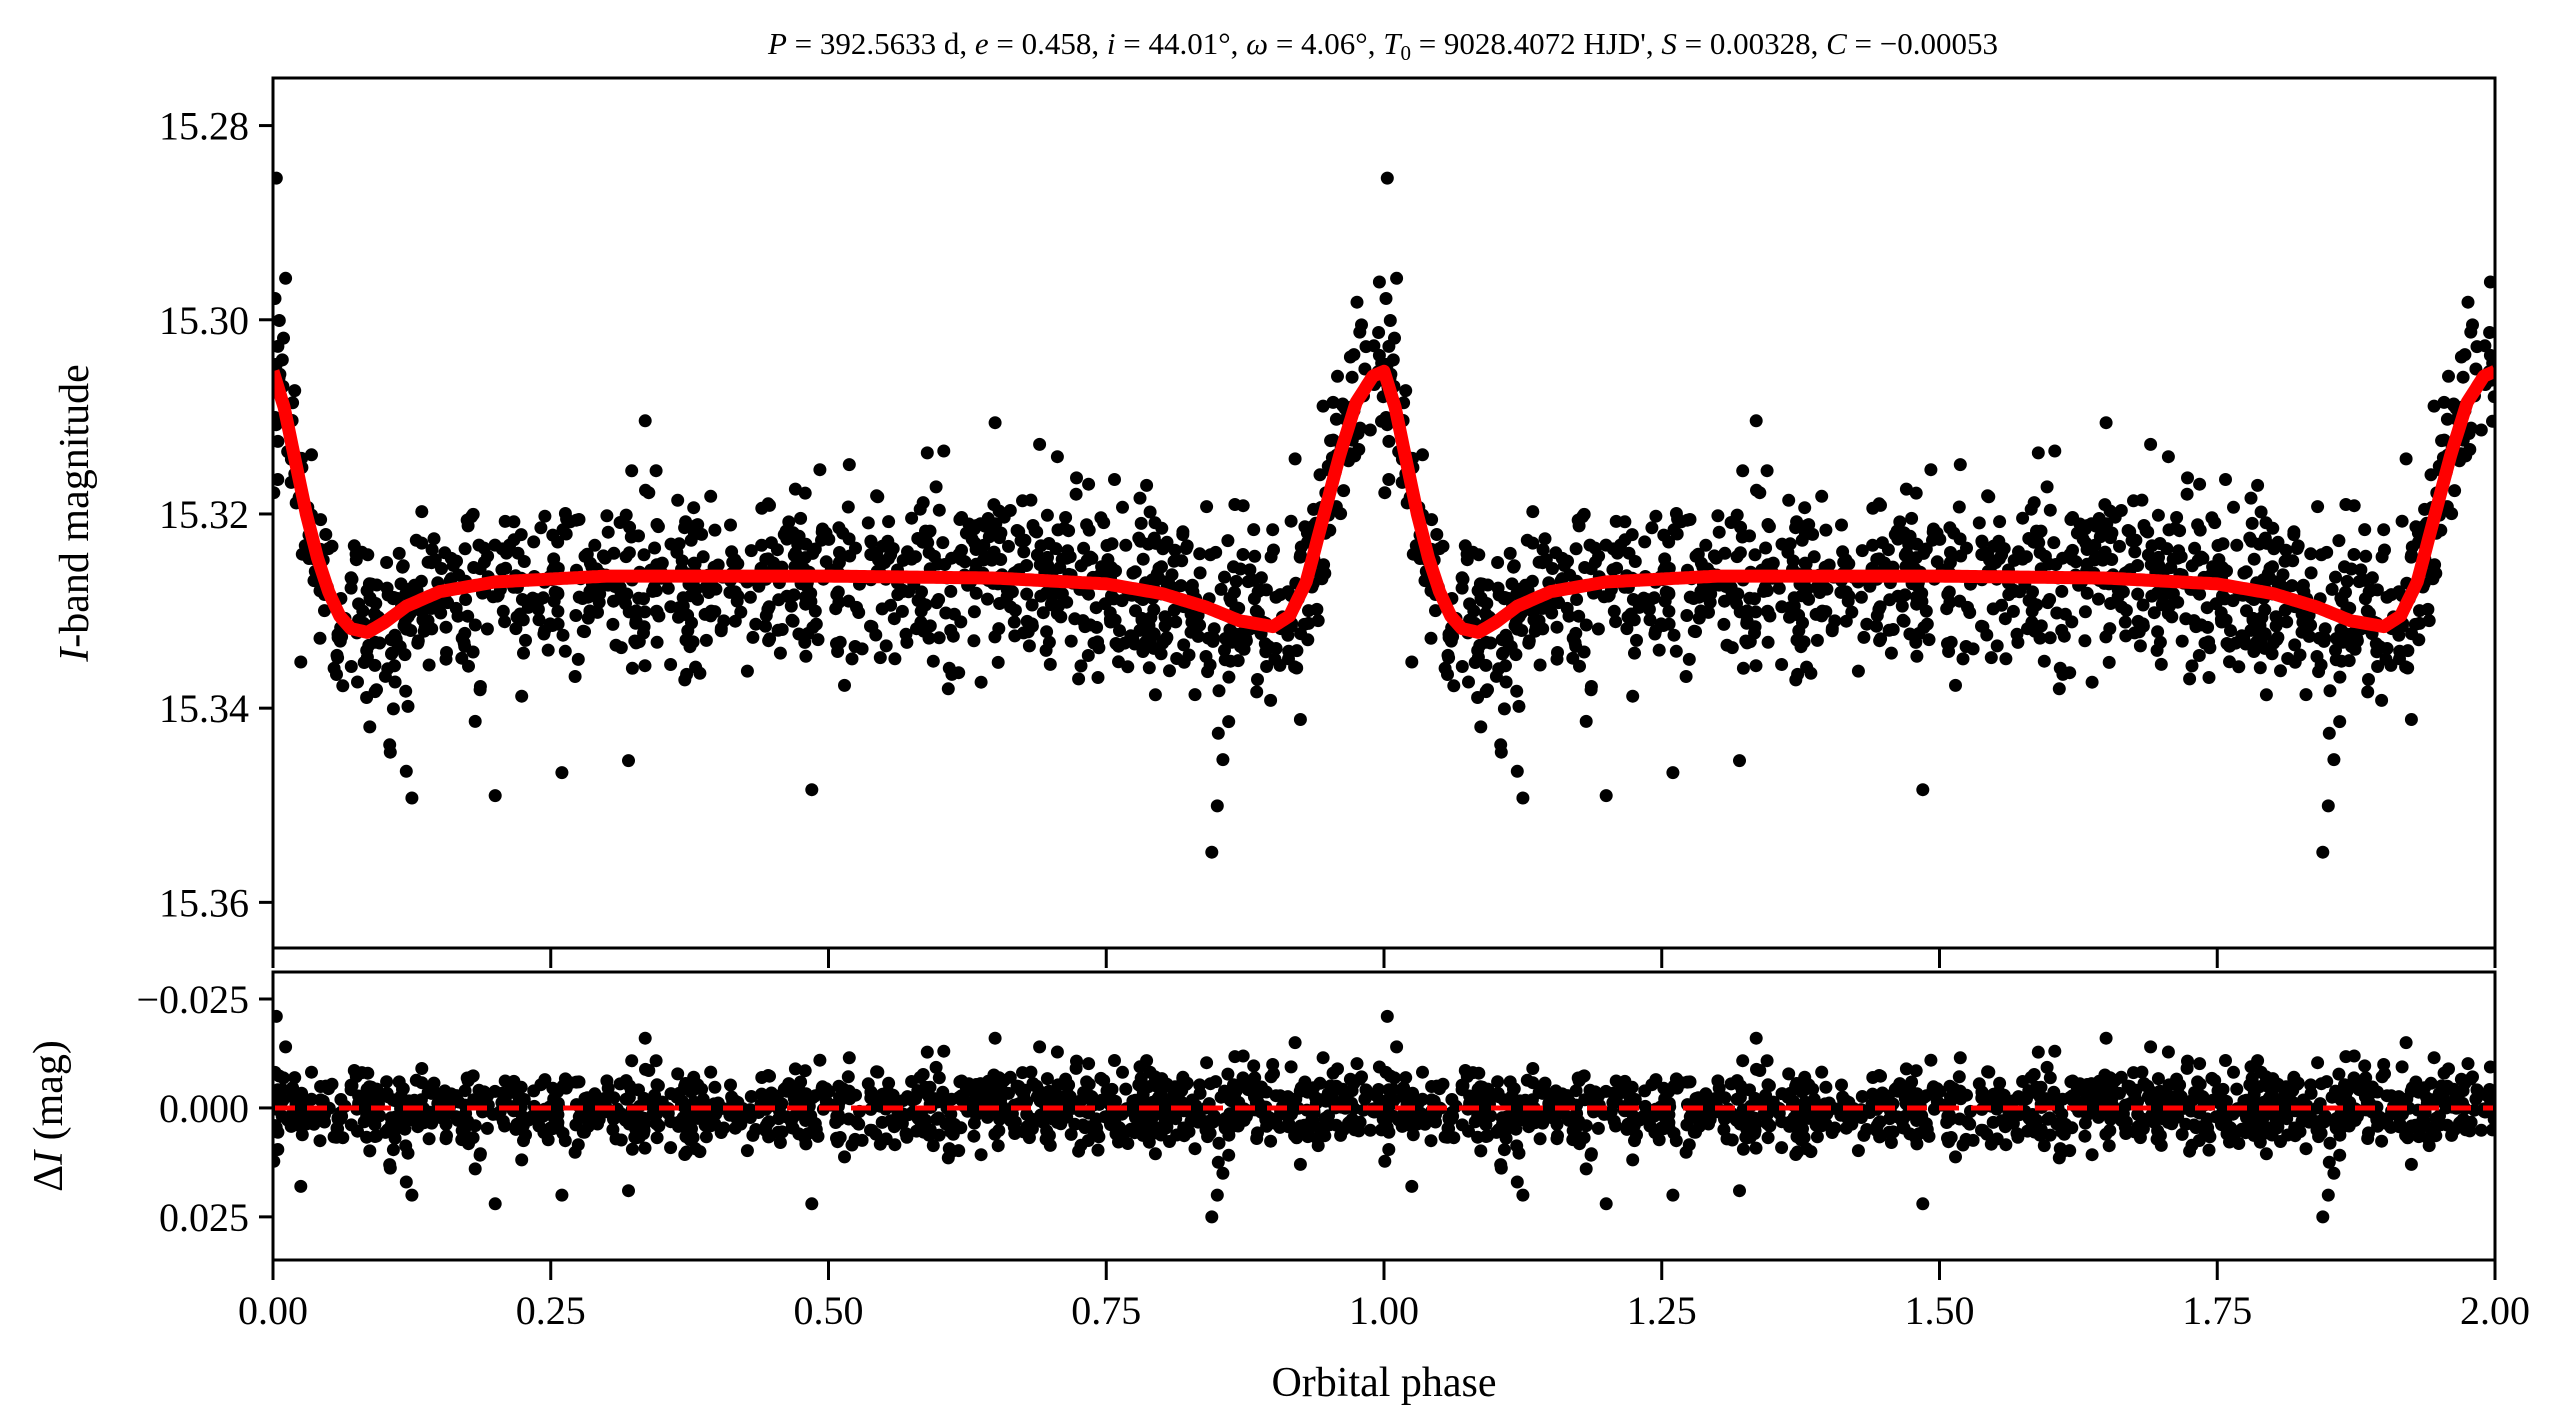  I want to click on ylabel-prefix: Δ, so click(49, 1178).